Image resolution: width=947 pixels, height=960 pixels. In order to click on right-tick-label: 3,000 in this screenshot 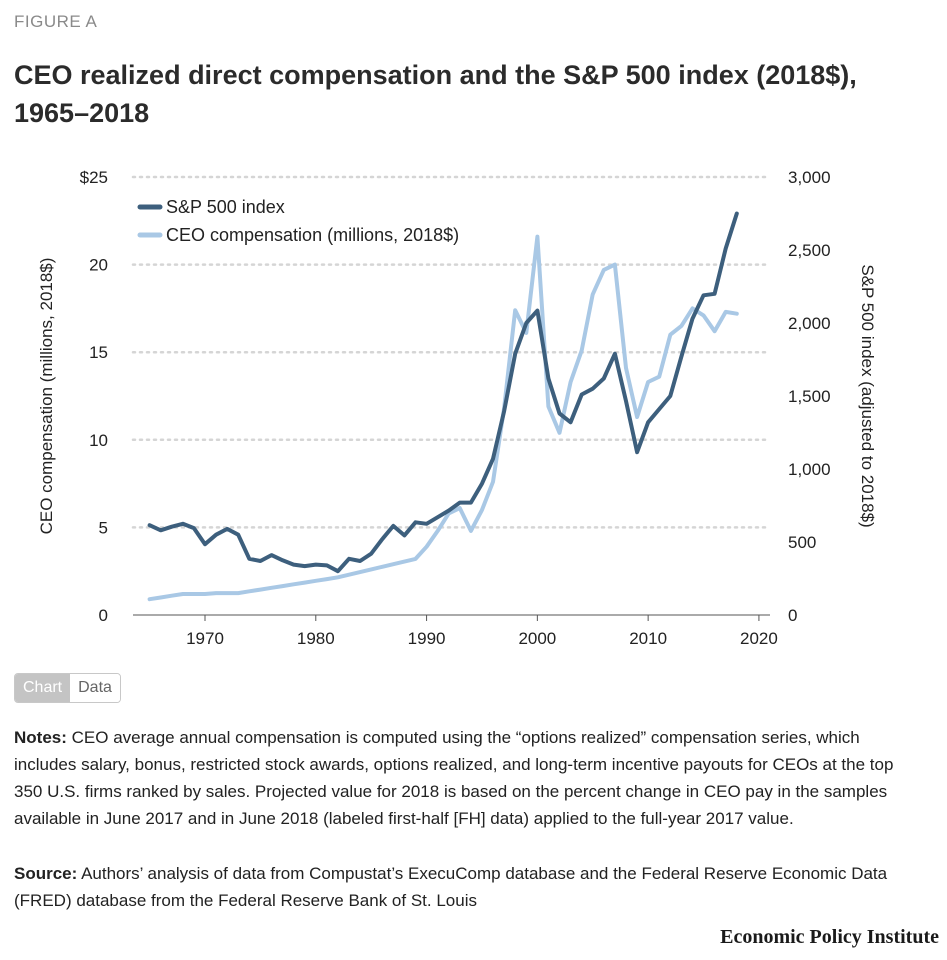, I will do `click(809, 177)`.